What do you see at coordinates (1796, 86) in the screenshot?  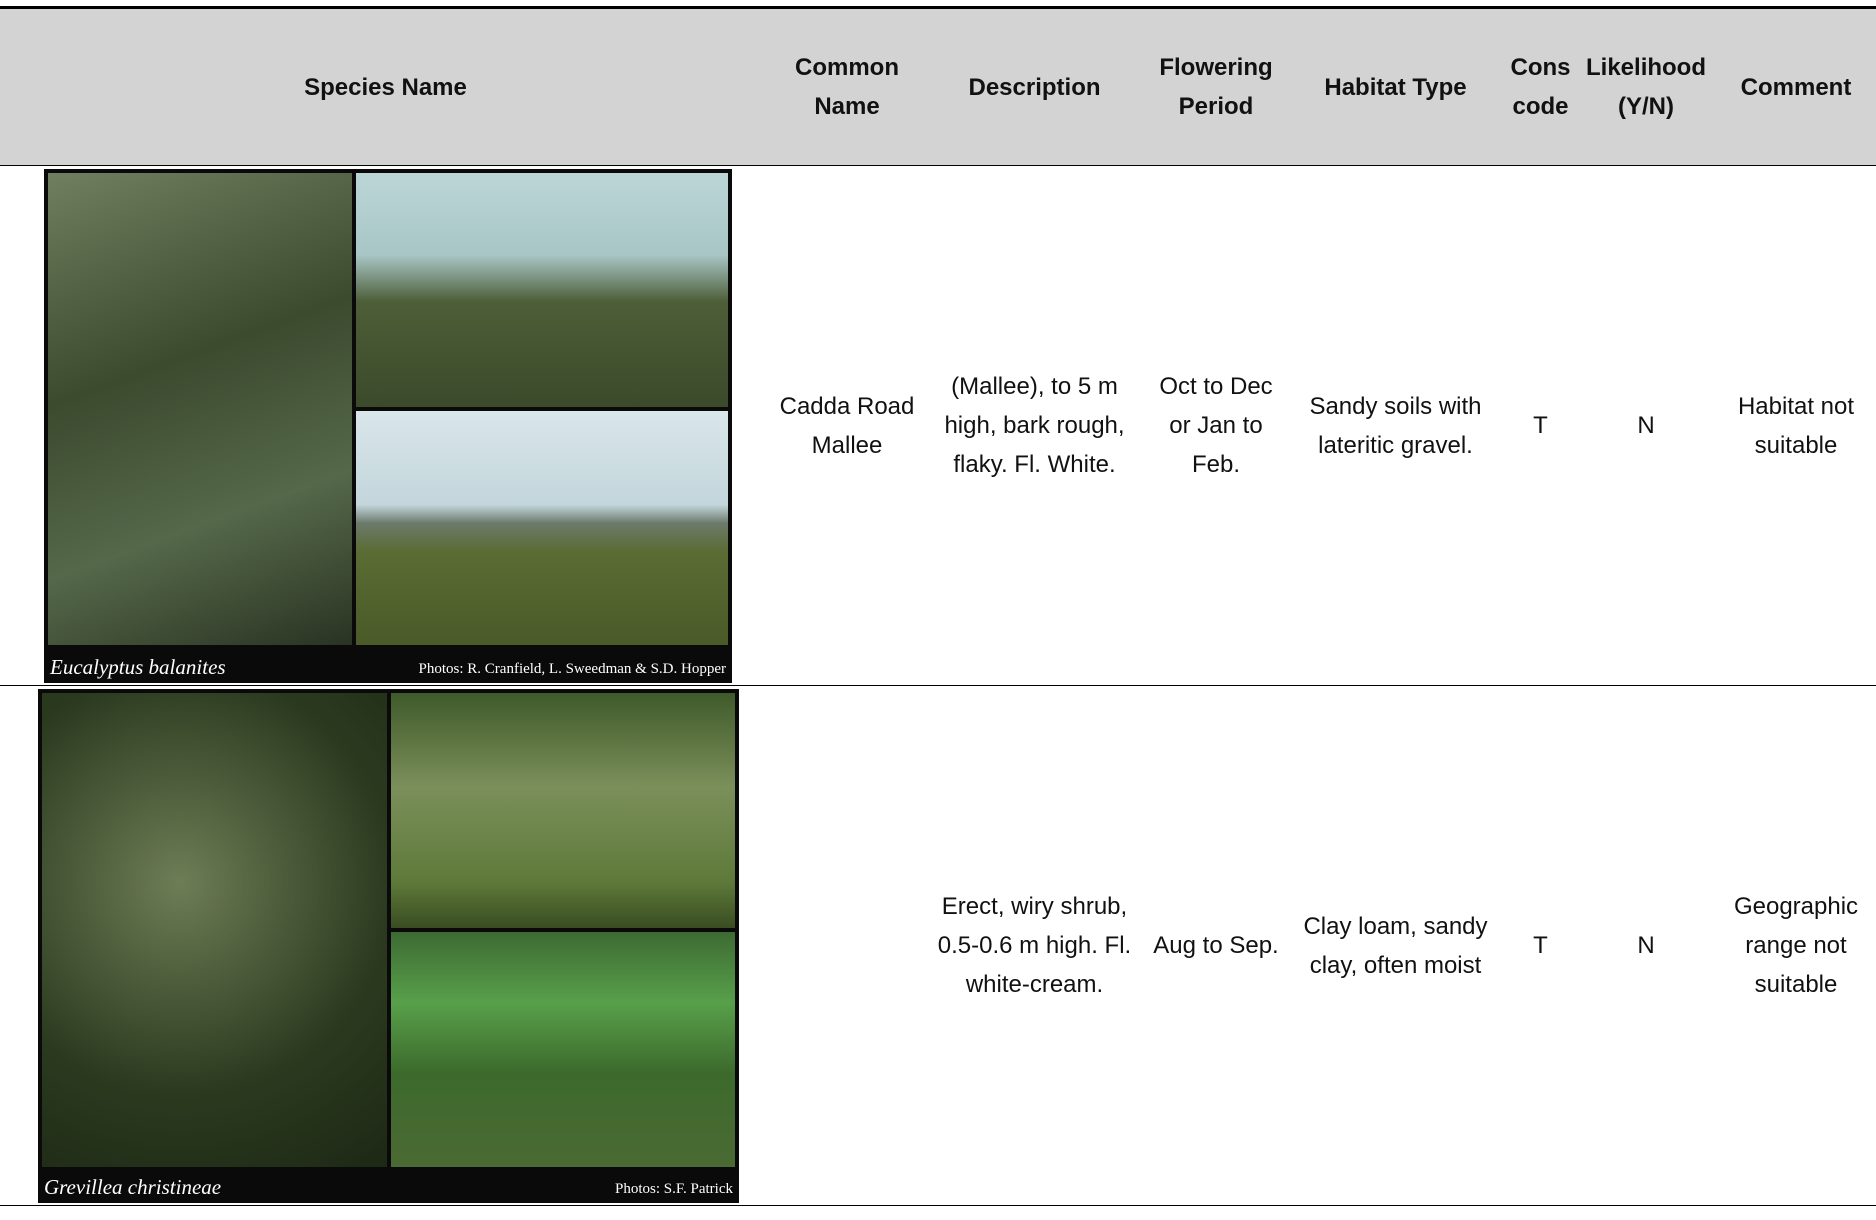 I see `header-cell: Comment` at bounding box center [1796, 86].